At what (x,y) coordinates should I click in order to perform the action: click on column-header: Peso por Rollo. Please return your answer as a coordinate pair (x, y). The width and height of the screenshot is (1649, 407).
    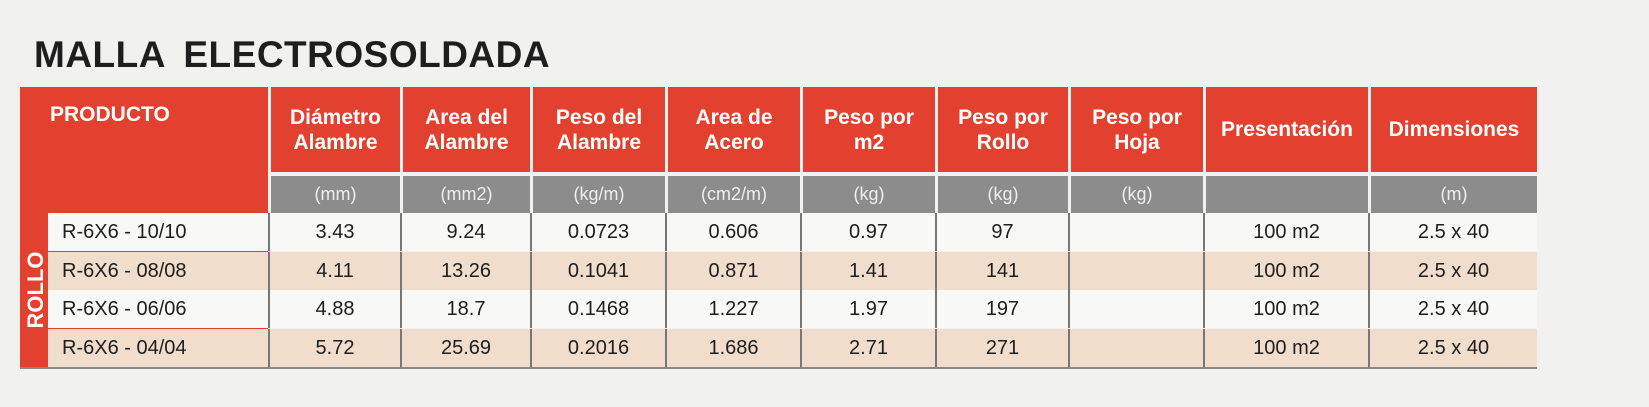
    Looking at the image, I should click on (1001, 129).